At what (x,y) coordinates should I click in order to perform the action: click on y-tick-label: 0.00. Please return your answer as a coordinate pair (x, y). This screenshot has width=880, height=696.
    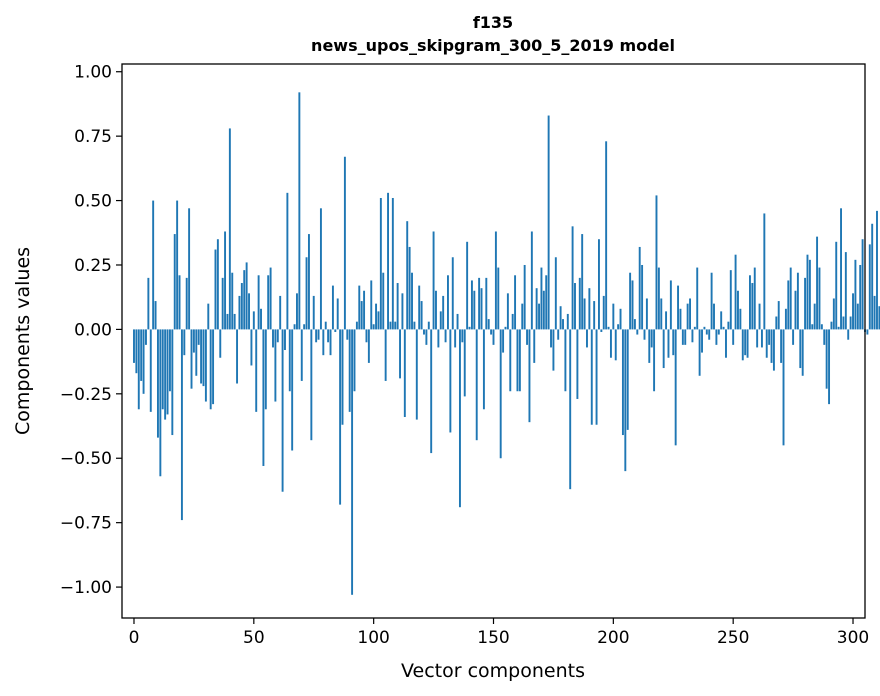
    Looking at the image, I should click on (93, 330).